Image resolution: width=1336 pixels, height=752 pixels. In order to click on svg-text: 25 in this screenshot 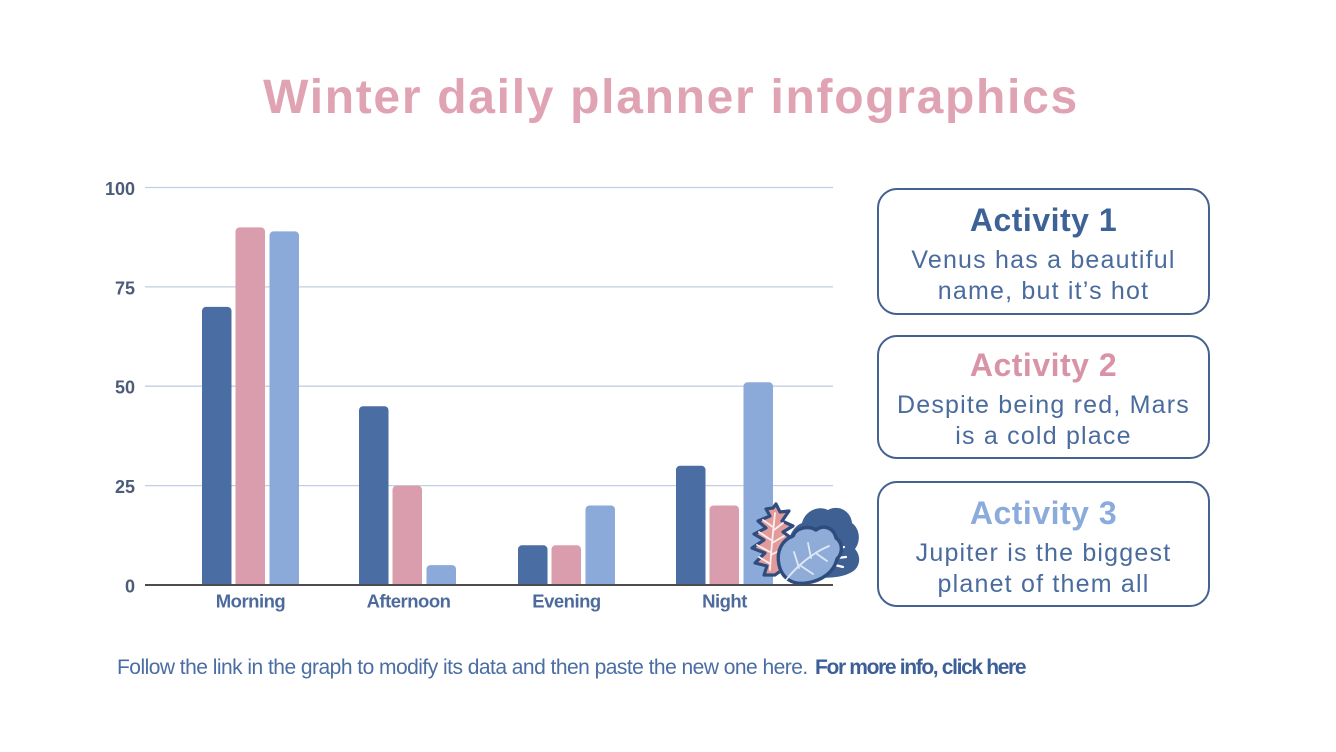, I will do `click(125, 487)`.